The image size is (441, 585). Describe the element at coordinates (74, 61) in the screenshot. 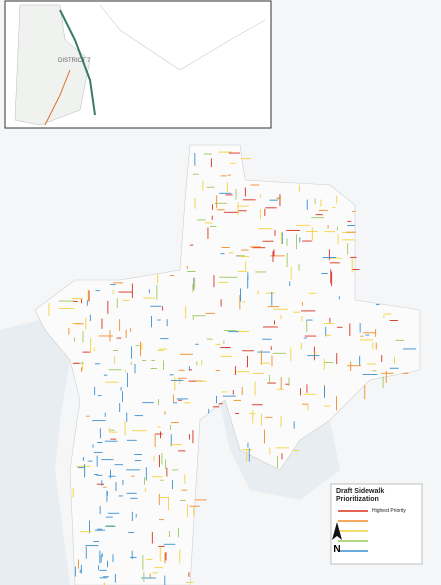

I see `inset-label: DISTRICT 7` at that location.